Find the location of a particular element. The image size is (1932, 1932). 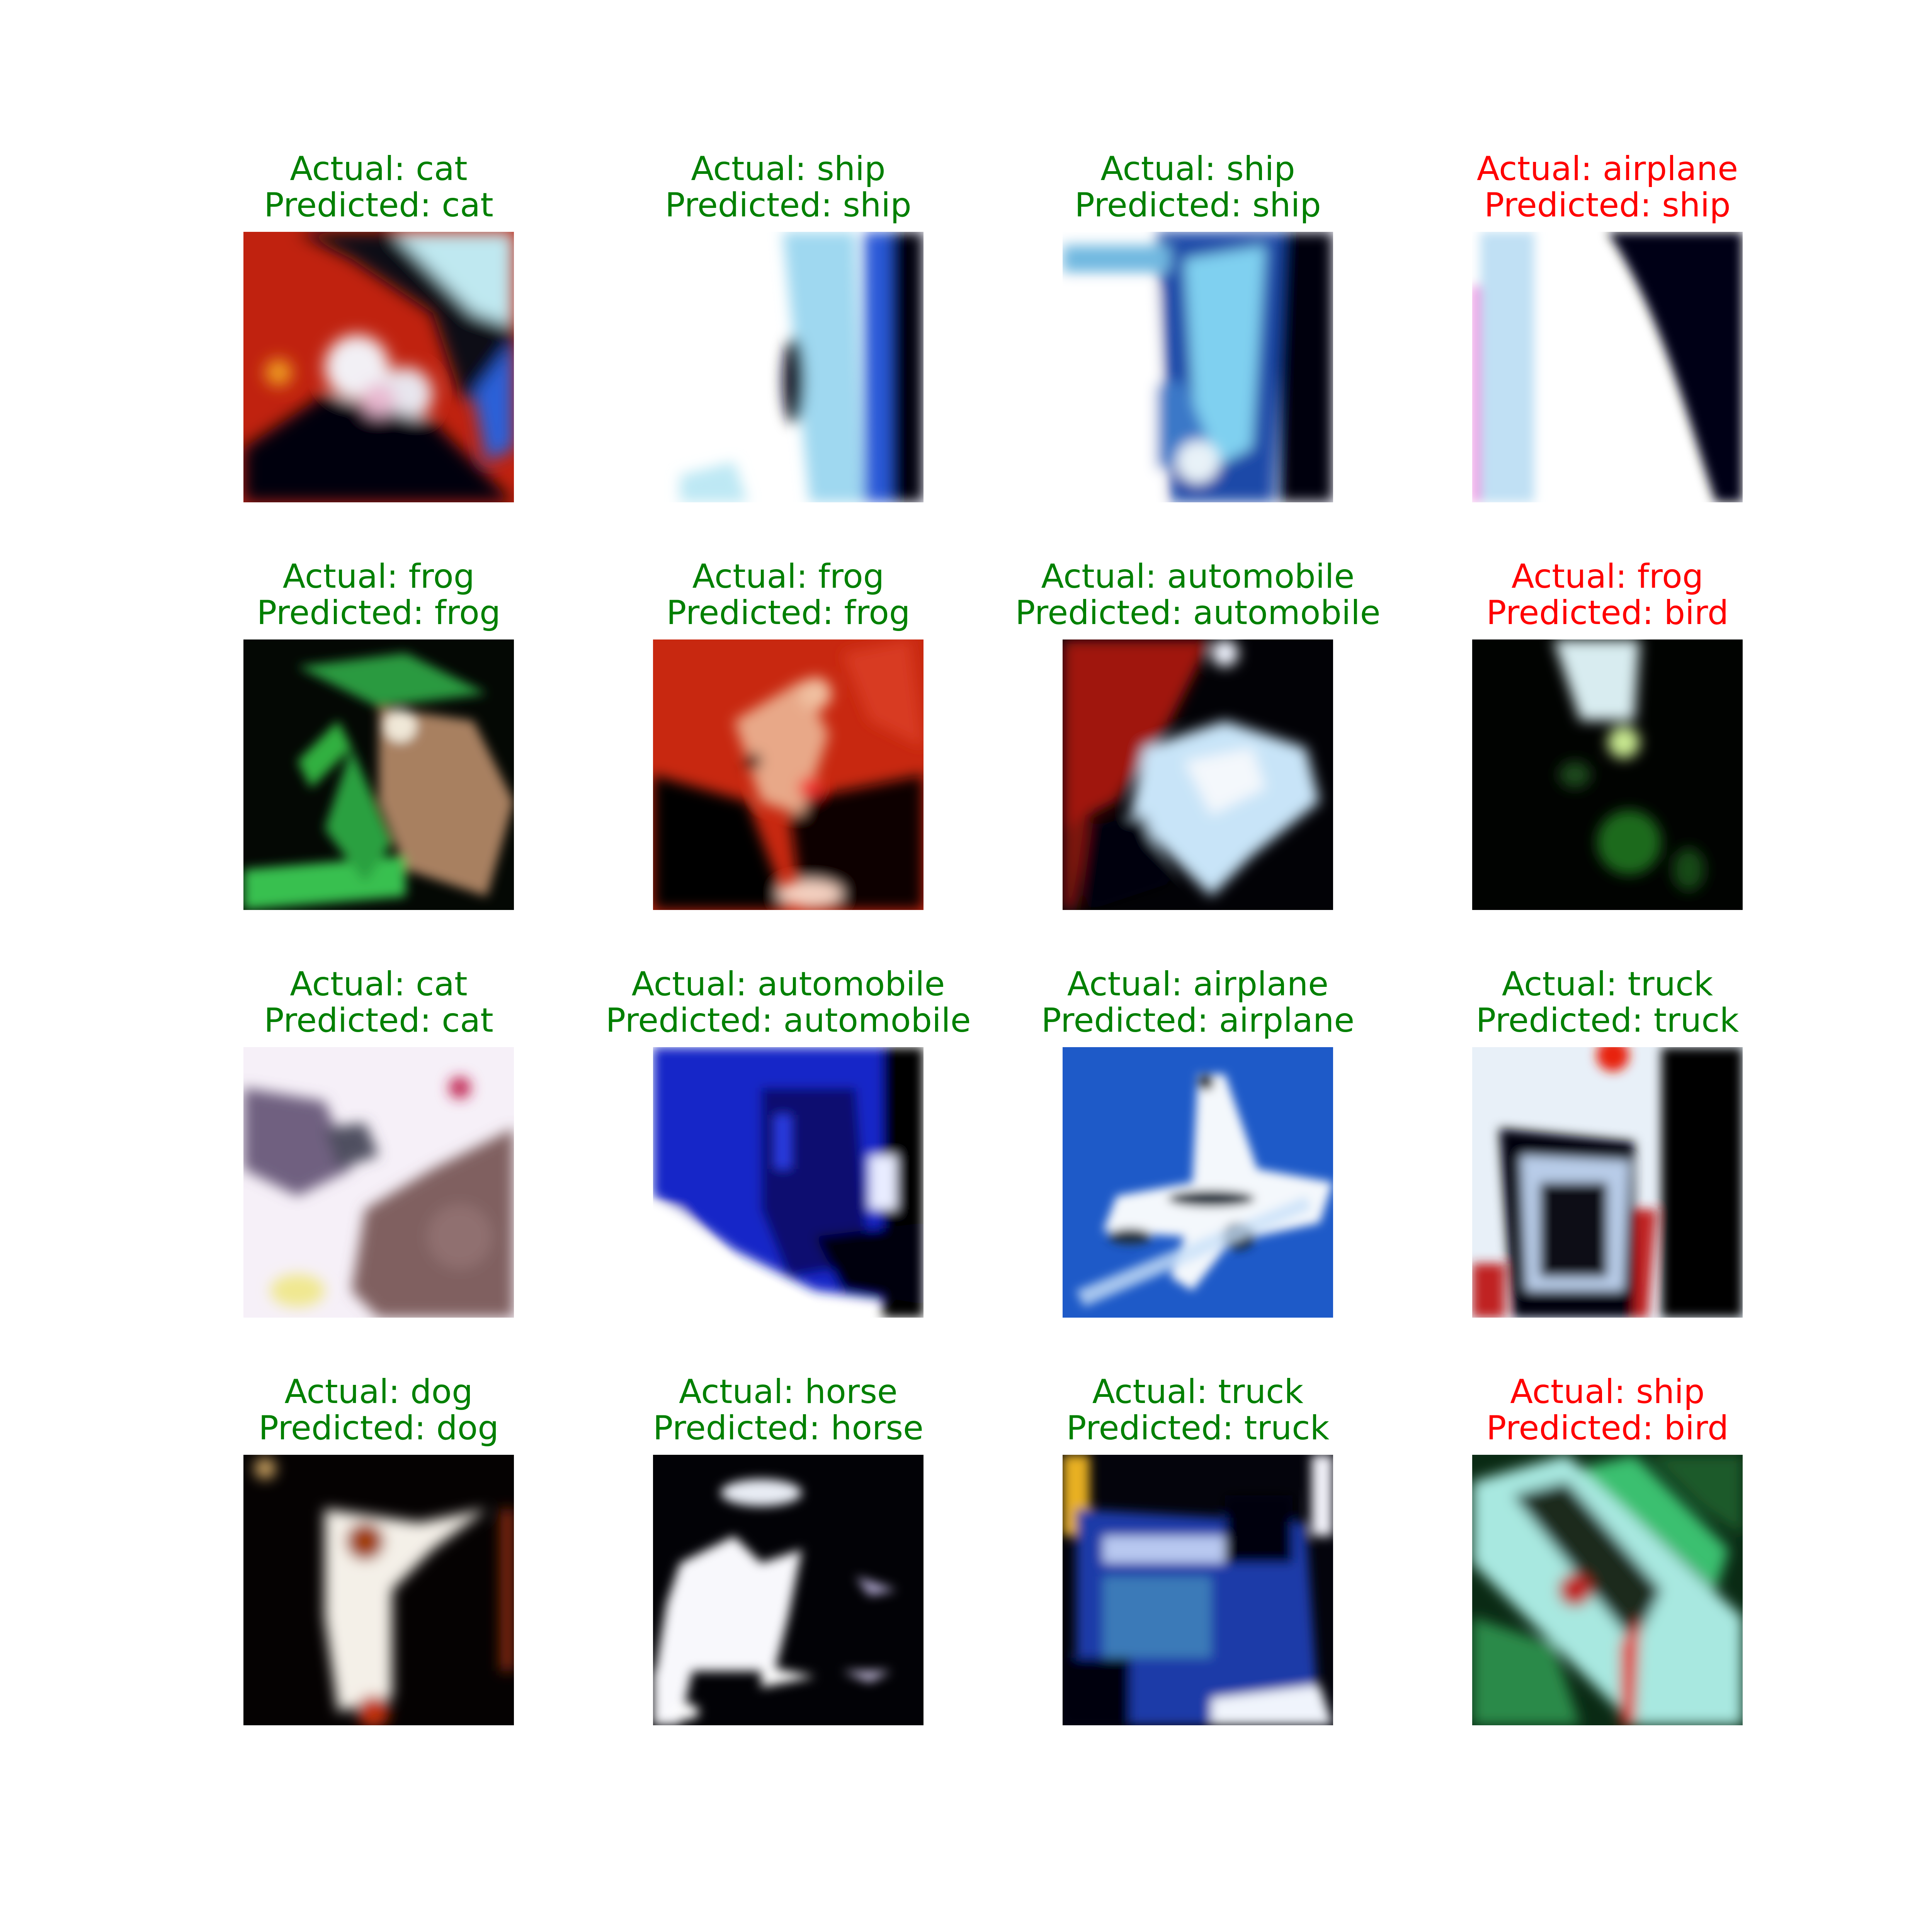

panel-title: Actual: airplane Predicted: ship is located at coordinates (1608, 187).